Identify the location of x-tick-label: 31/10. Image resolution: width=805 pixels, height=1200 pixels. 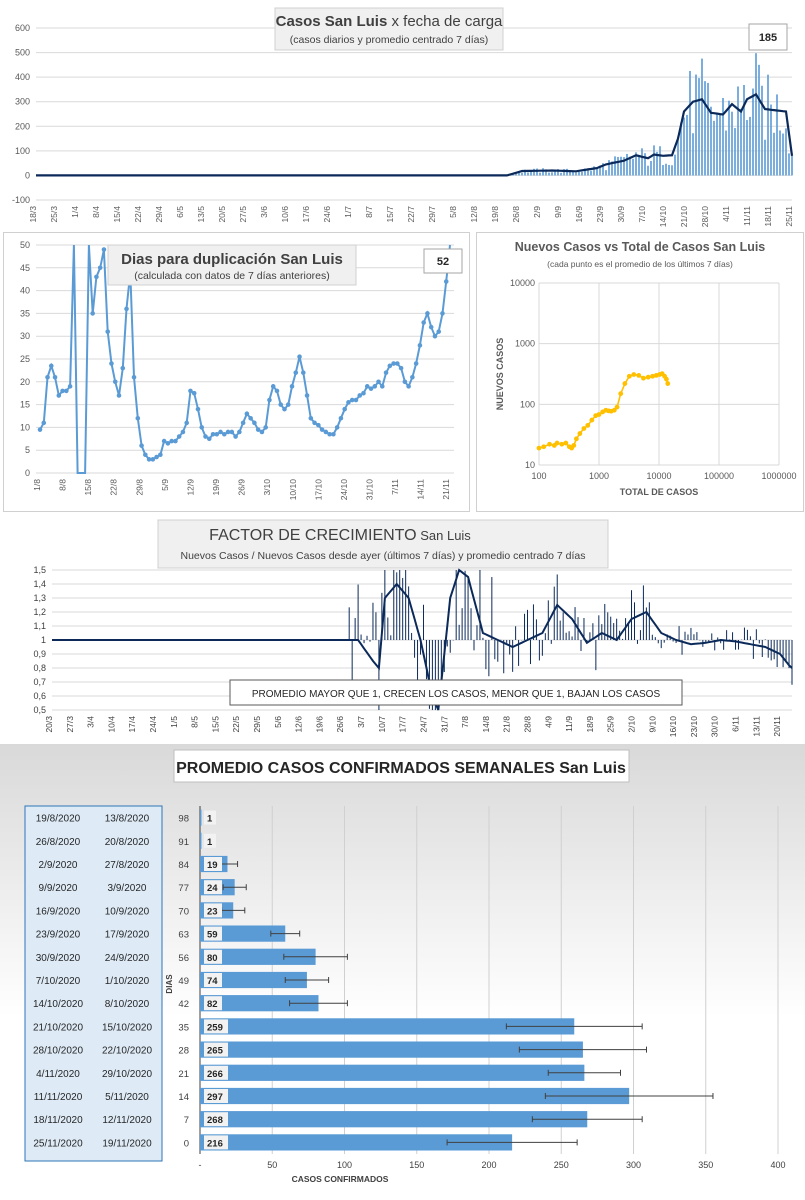
(370, 490).